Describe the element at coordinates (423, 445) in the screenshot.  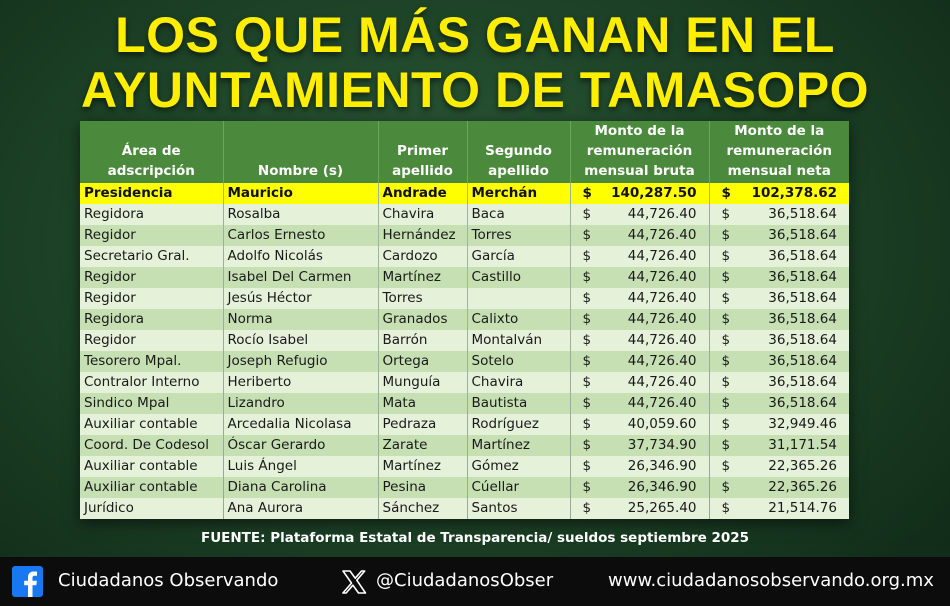
I see `cell-primer: Zarate` at that location.